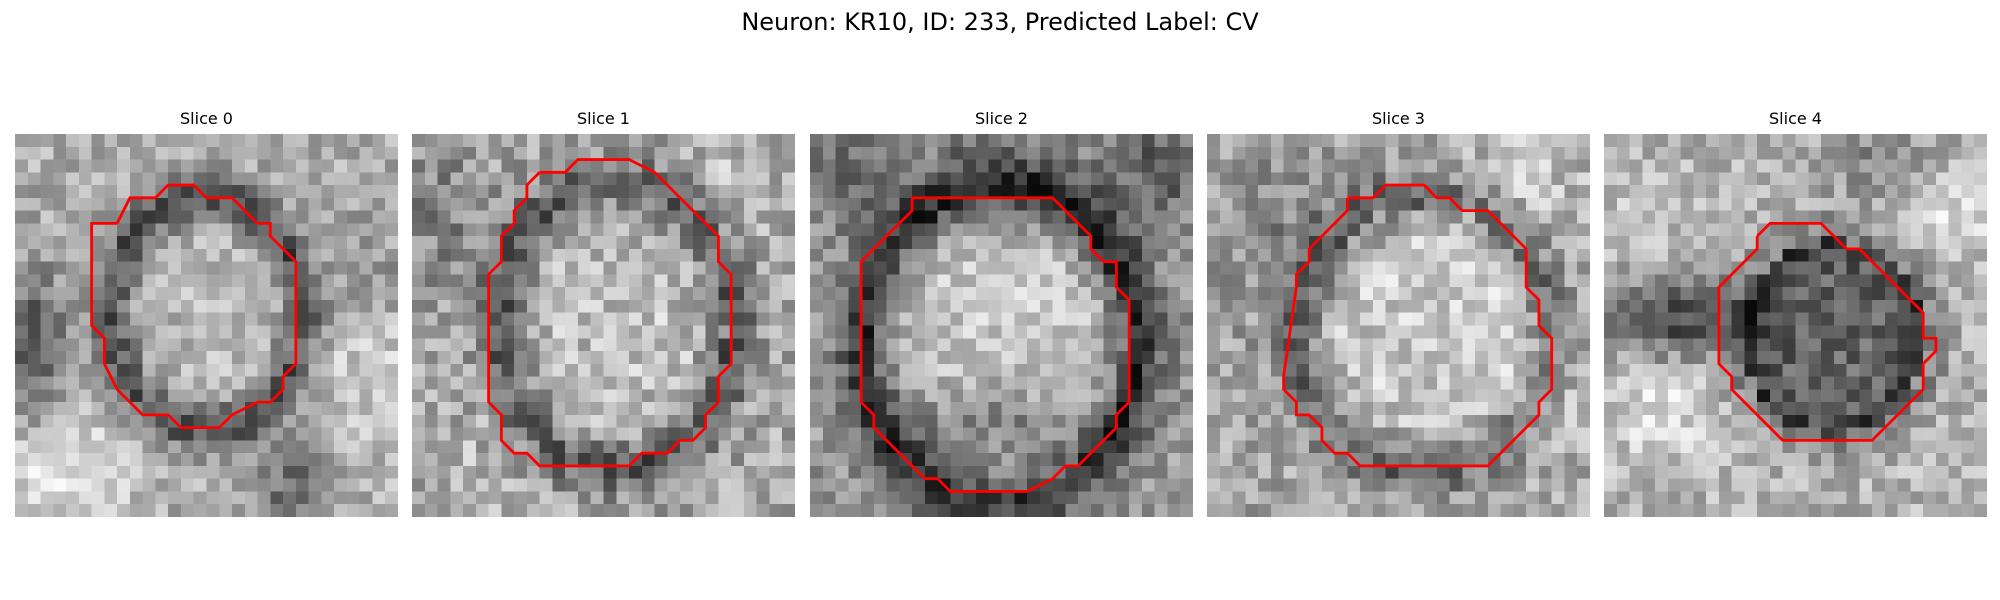 The height and width of the screenshot is (600, 2000). I want to click on slice-panel-1: Slice 1, so click(603, 314).